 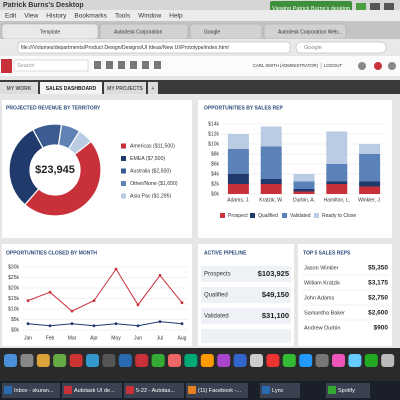 I want to click on menu-item: History, so click(x=56, y=16).